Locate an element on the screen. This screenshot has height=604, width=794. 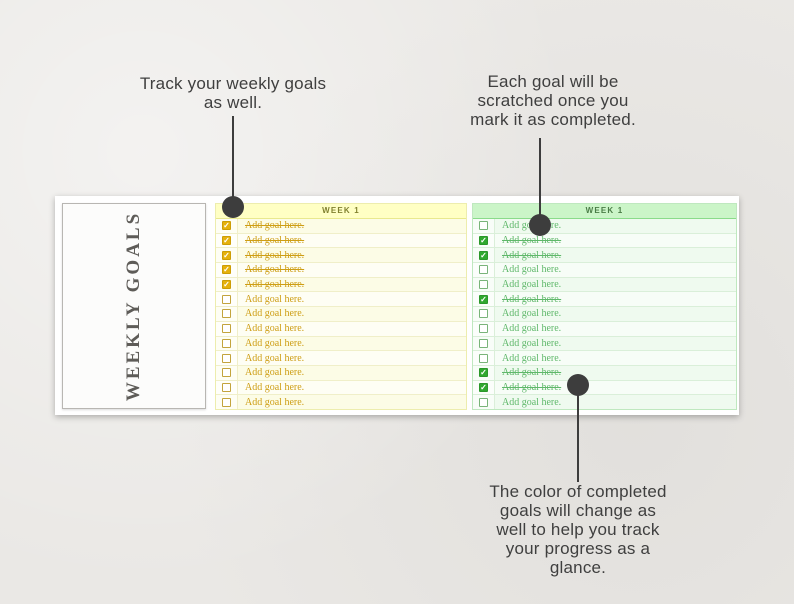
annotation-line: The color of completed is located at coordinates (578, 491).